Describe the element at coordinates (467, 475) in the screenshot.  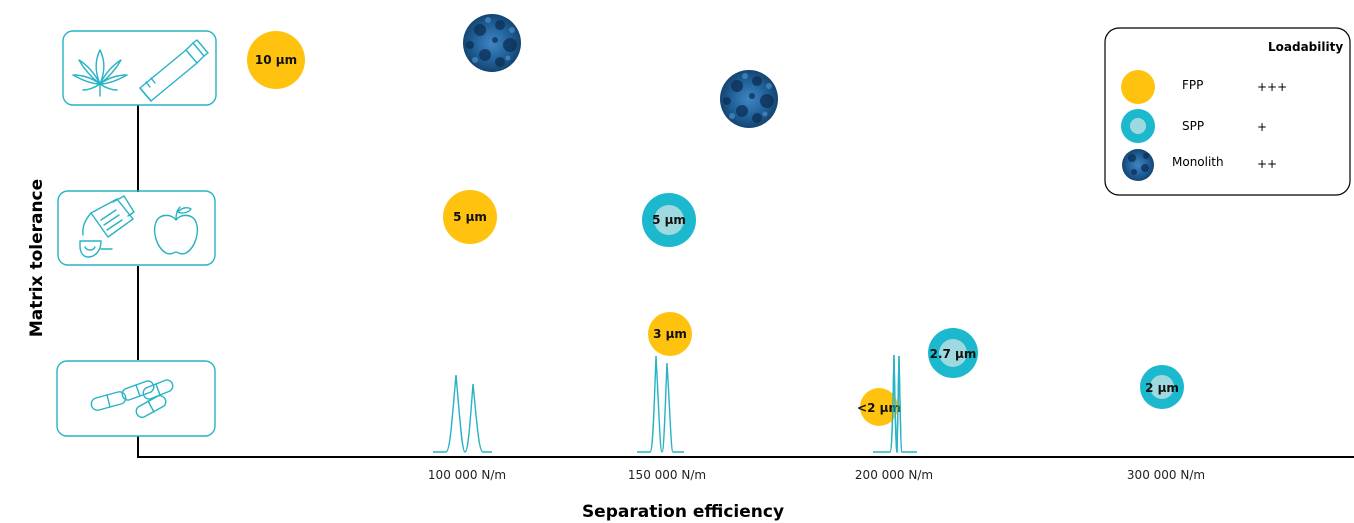
I see `x-tick-label: 100 000 N/m` at that location.